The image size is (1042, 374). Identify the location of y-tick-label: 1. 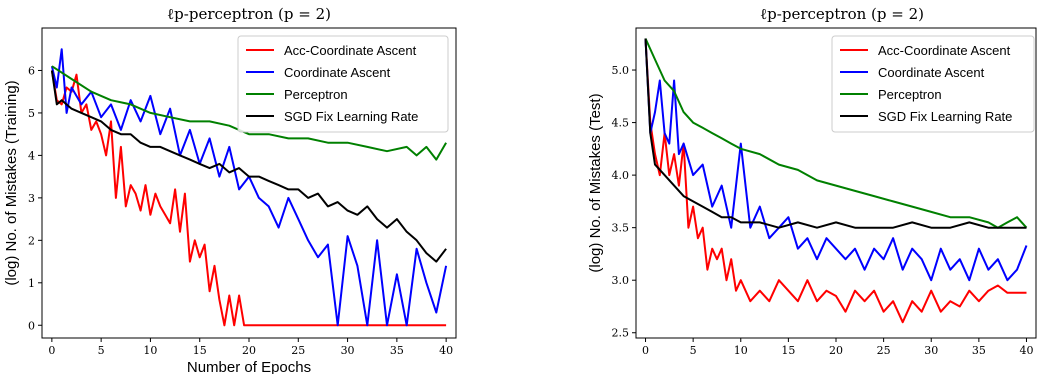
(31, 283).